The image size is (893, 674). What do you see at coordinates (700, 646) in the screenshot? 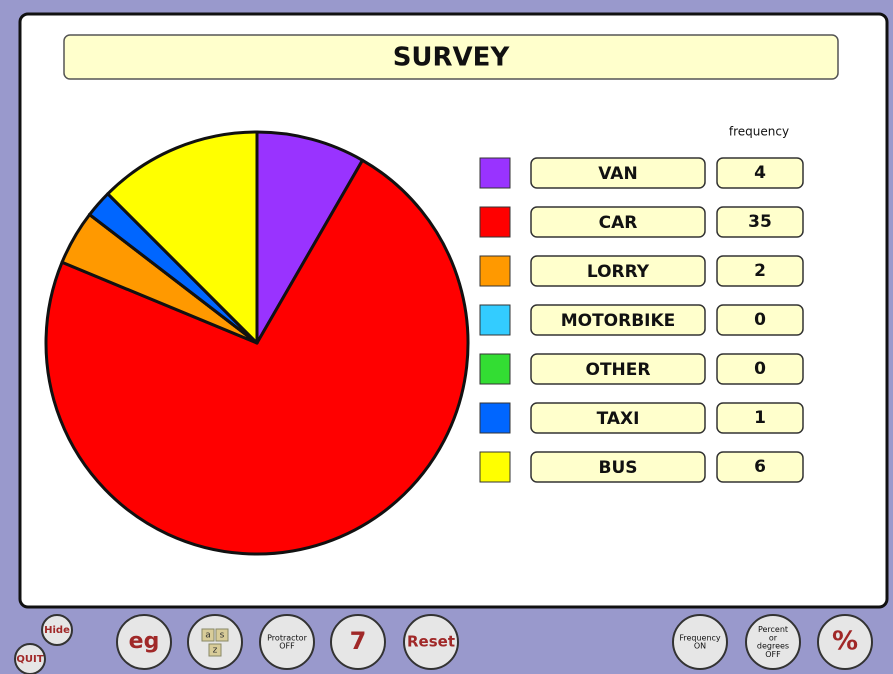
I see `button-label: ON` at bounding box center [700, 646].